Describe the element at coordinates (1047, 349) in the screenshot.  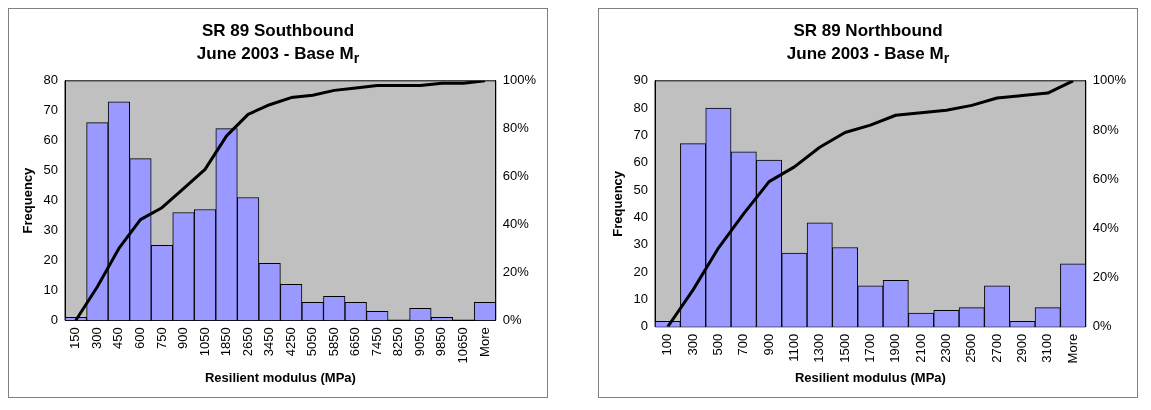
I see `x-tick-label: 3100` at that location.